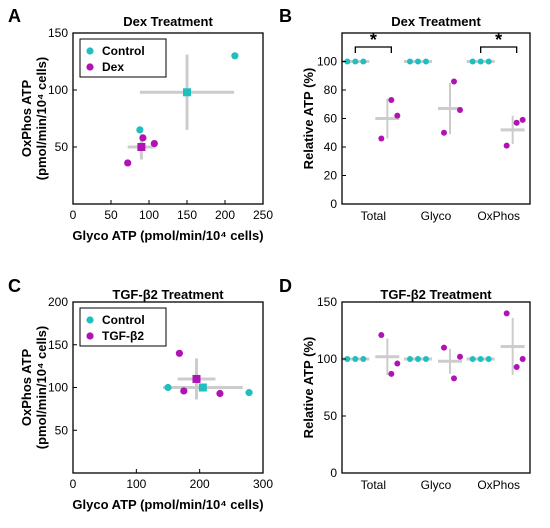  What do you see at coordinates (123, 327) in the screenshot?
I see `legend: Control TGF-β2` at bounding box center [123, 327].